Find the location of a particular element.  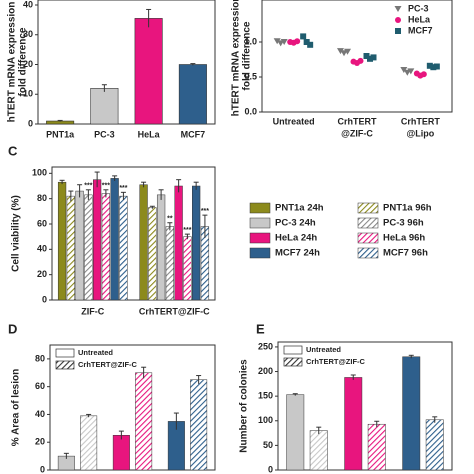

panel-label: C is located at coordinates (13, 150).